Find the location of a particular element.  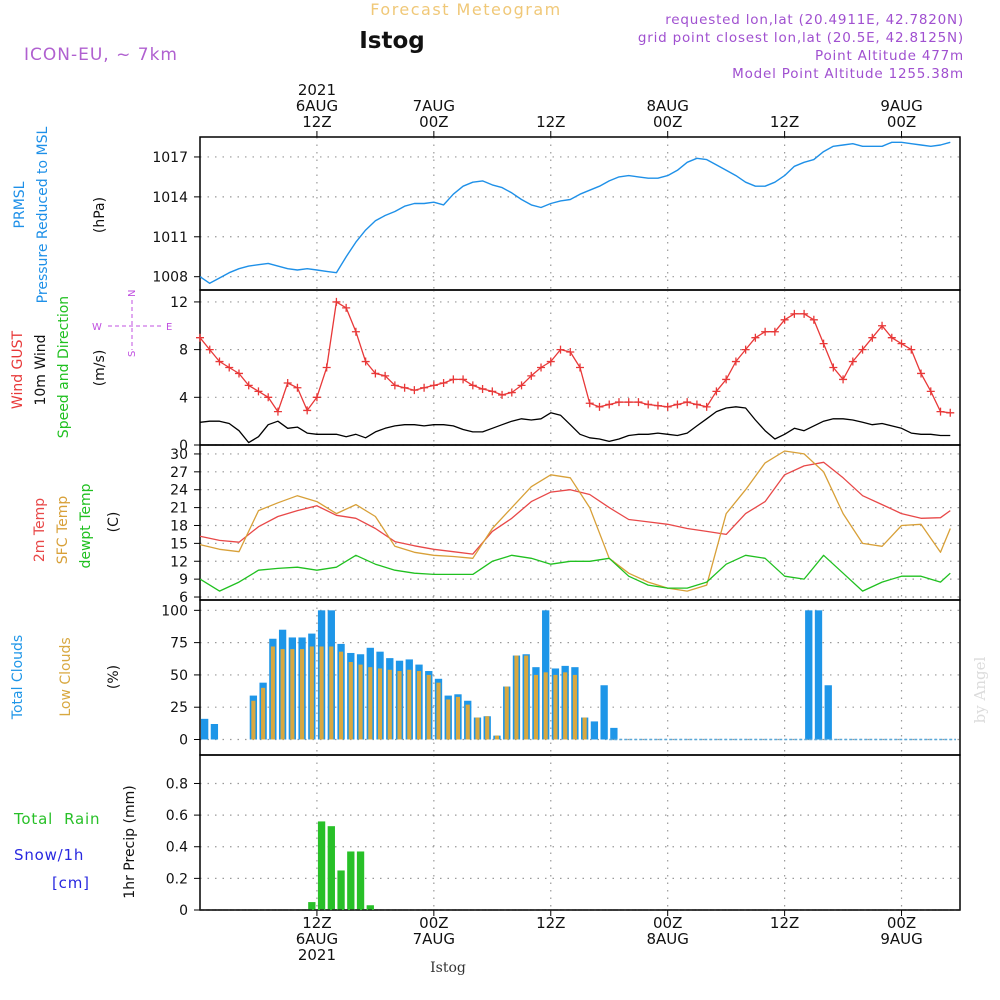

temp-ytick-label: 24 is located at coordinates (179, 491).